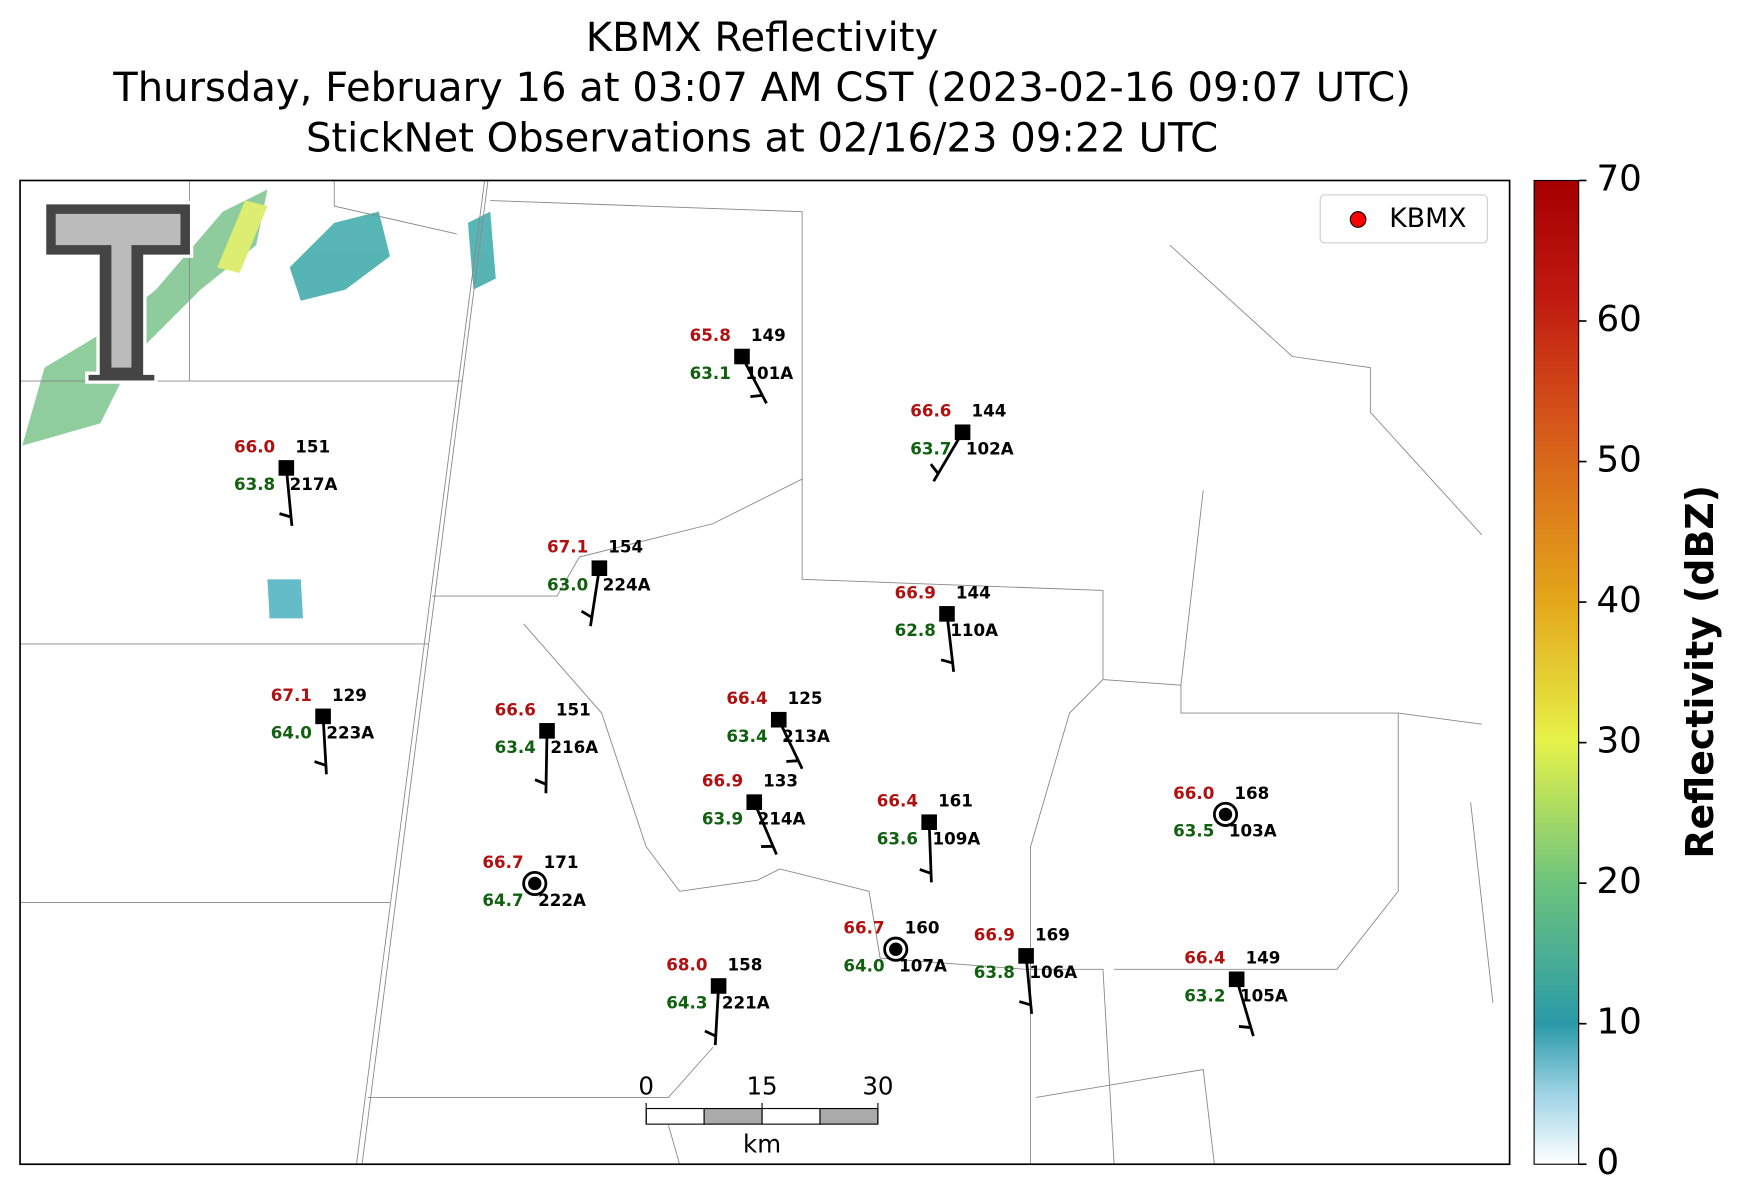  What do you see at coordinates (574, 747) in the screenshot?
I see `station-id: 216A` at bounding box center [574, 747].